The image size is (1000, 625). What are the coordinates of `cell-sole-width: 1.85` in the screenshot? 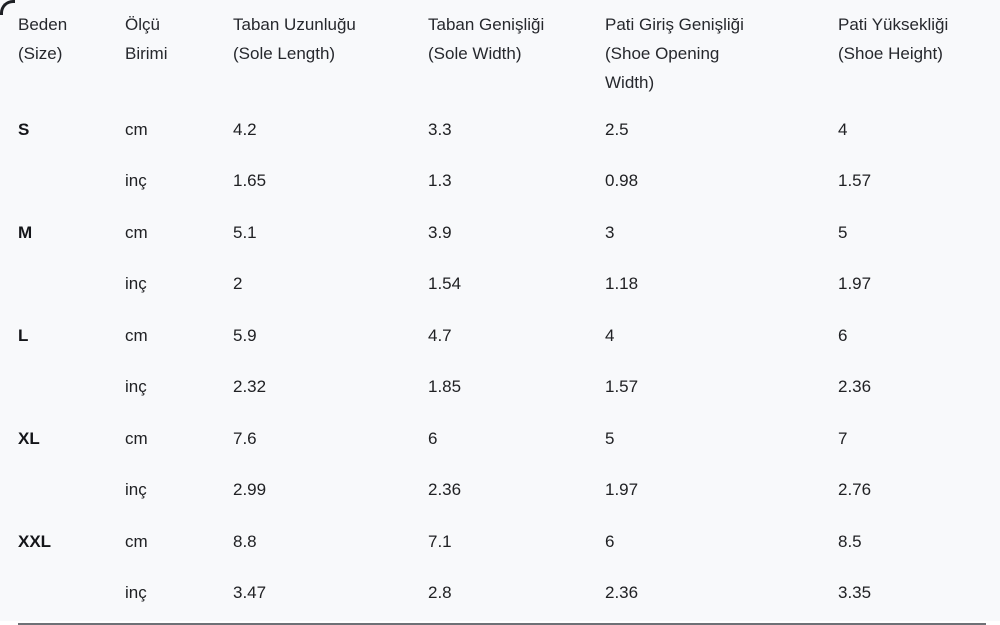 It's located at (445, 387).